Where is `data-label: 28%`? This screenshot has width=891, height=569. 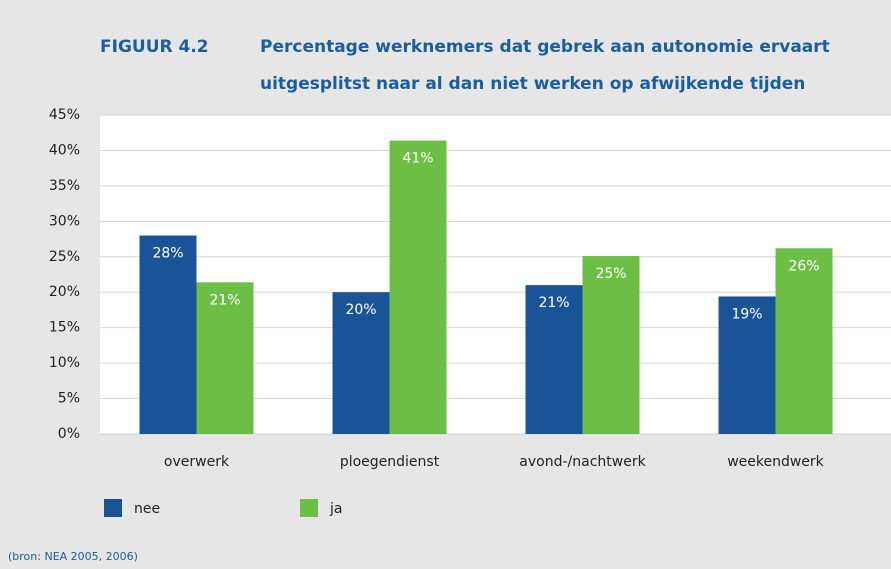
data-label: 28% is located at coordinates (167, 254).